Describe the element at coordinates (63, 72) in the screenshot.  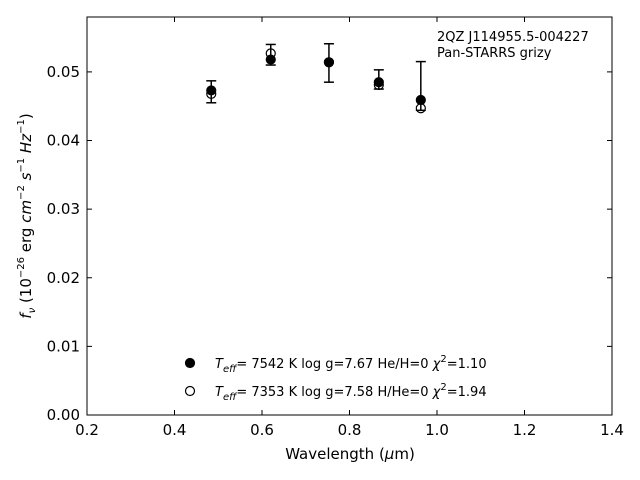
I see `y-tick-label: 0.05` at that location.